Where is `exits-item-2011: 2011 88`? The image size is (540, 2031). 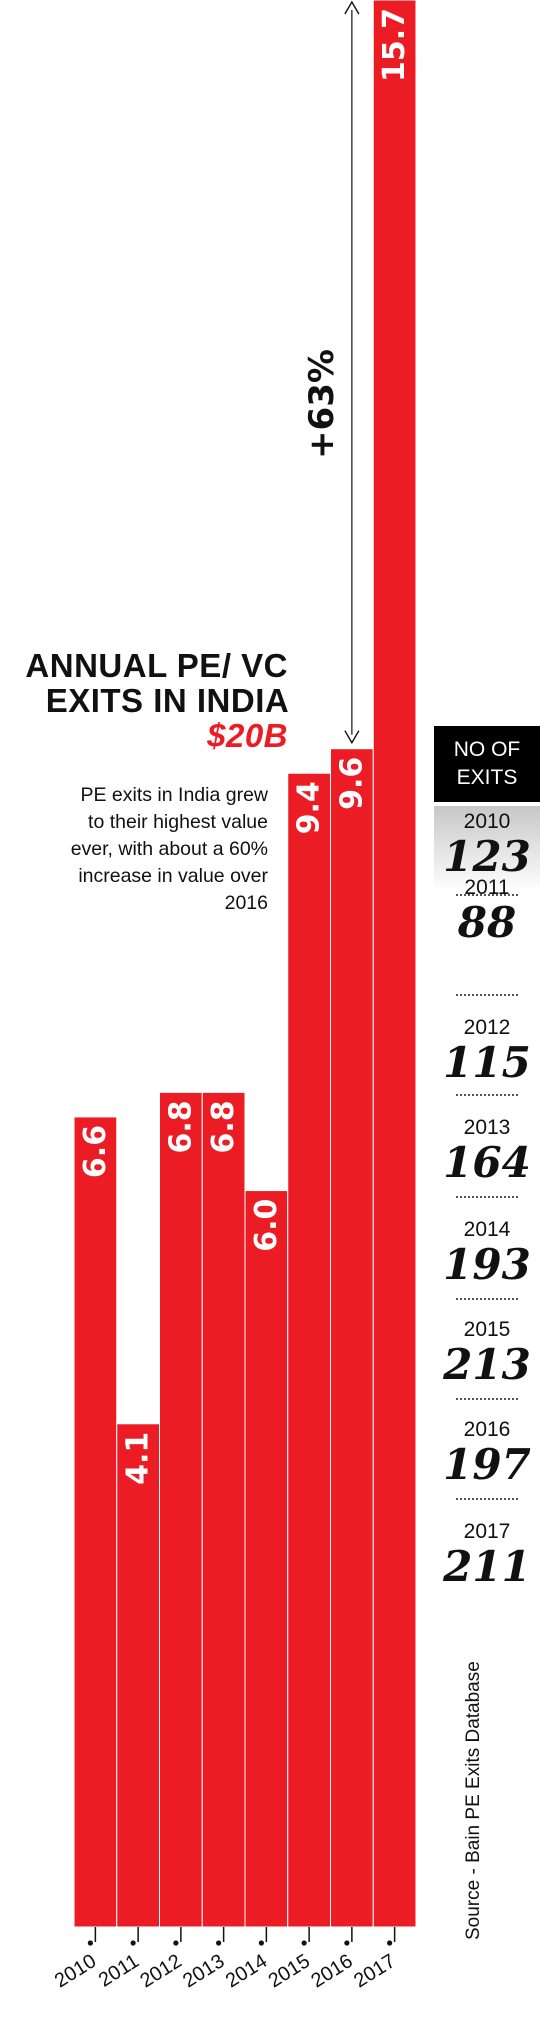
exits-item-2011: 2011 88 is located at coordinates (487, 909).